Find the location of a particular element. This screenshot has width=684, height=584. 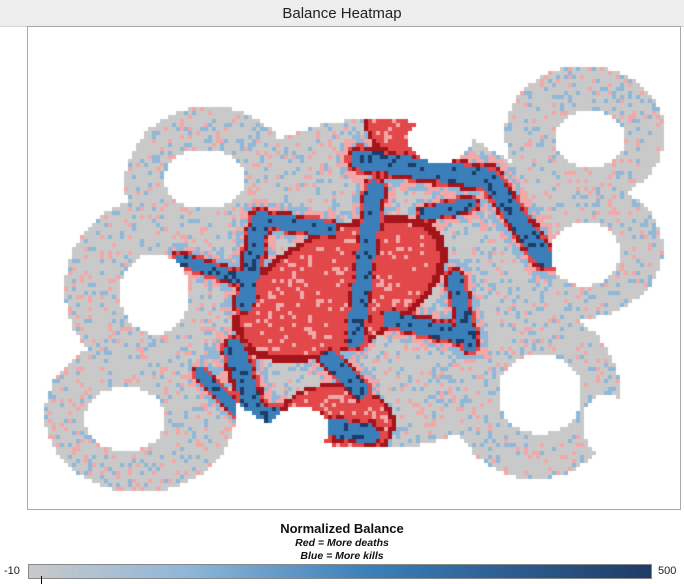

colorbar is located at coordinates (340, 571).